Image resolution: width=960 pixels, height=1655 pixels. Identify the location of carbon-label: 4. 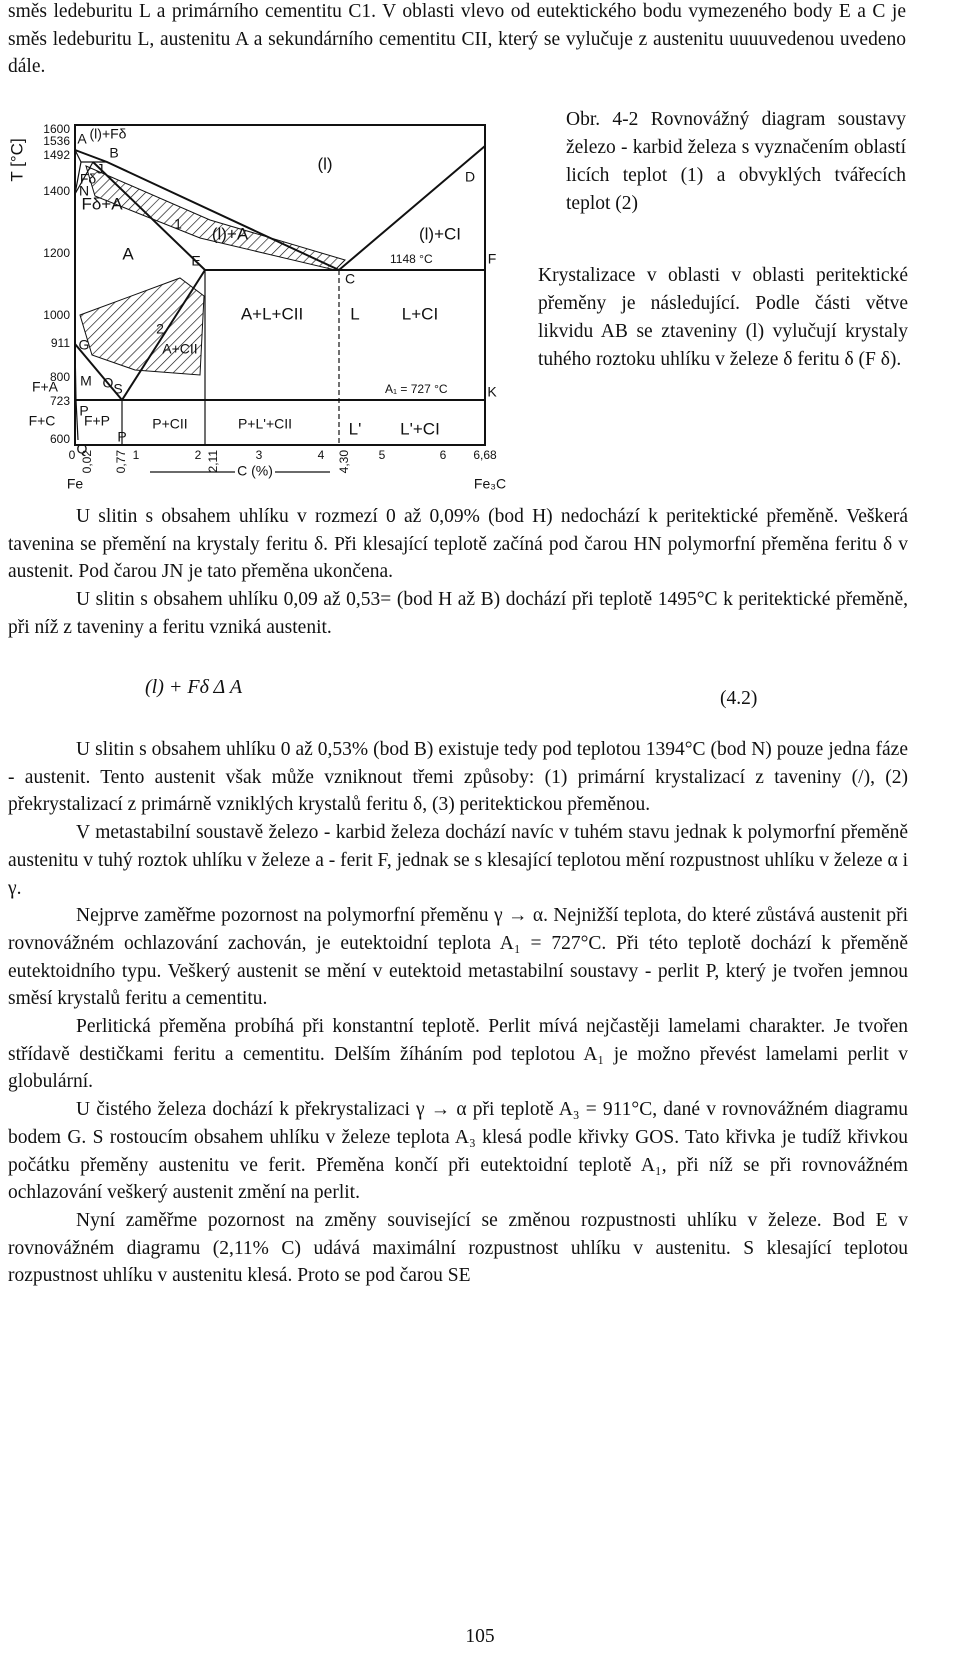
(321, 455).